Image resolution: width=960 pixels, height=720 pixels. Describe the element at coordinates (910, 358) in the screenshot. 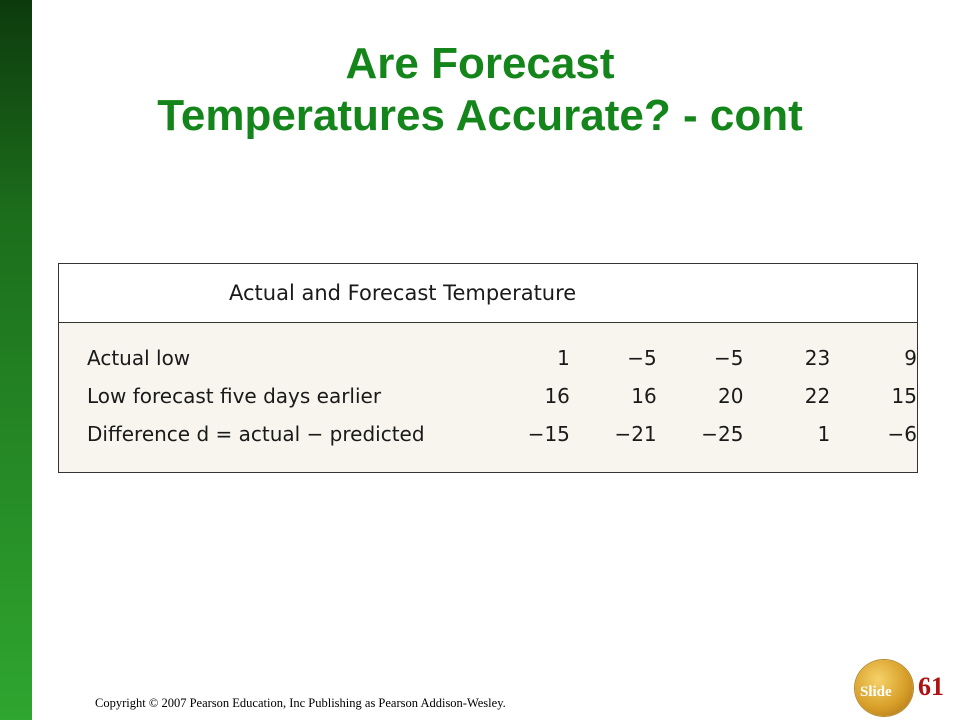

I see `table-cell: 9` at that location.